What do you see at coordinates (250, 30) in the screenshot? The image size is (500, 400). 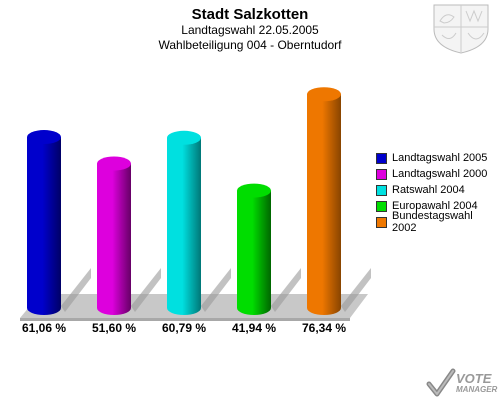 I see `chart-subtitle-election: Landtagswahl 22.05.2005` at bounding box center [250, 30].